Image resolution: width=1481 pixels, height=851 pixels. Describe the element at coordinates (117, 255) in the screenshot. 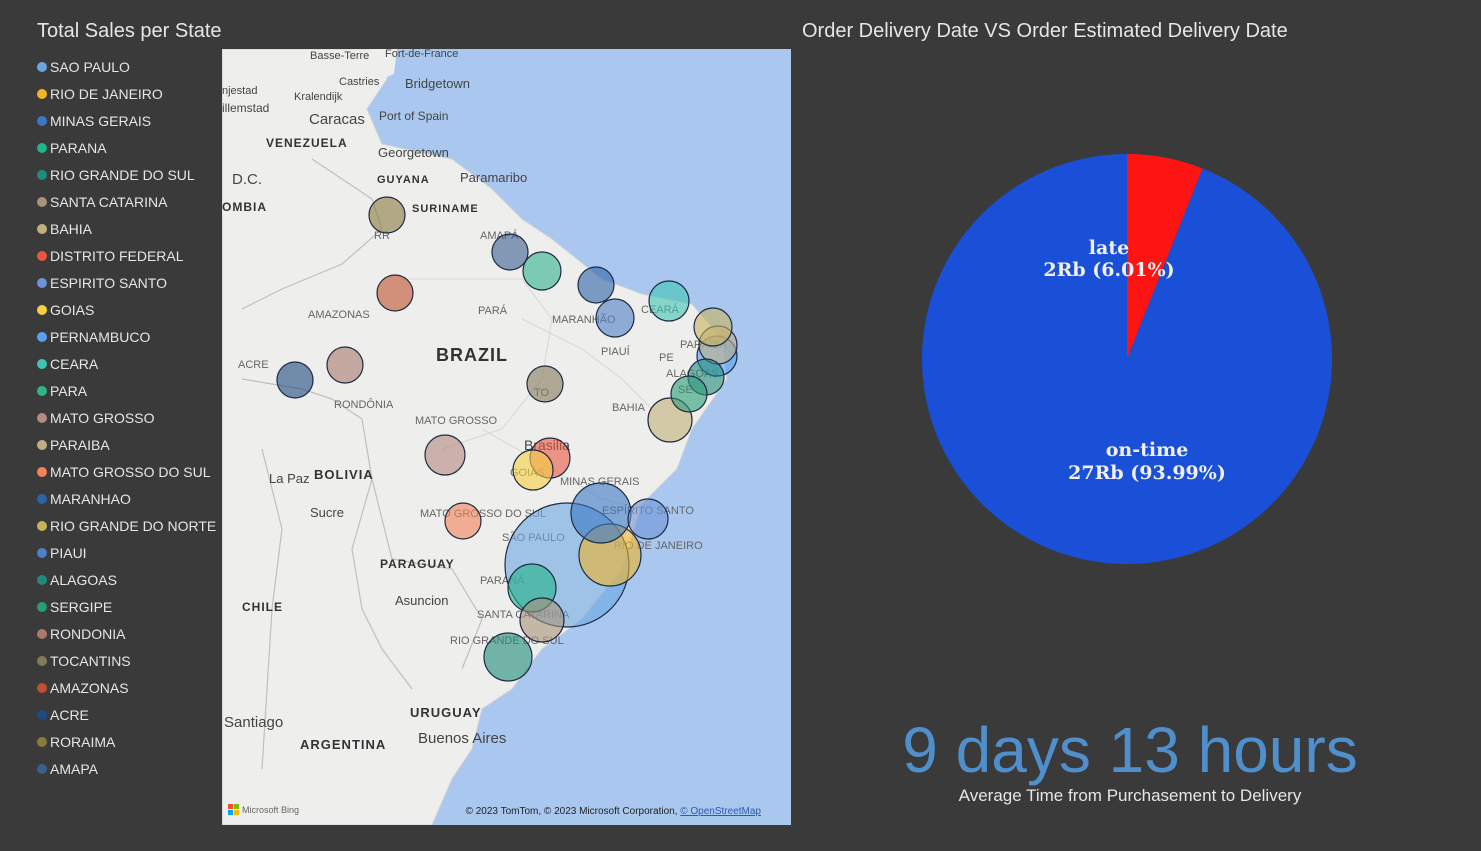

I see `legend-label: DISTRITO FEDERAL` at that location.